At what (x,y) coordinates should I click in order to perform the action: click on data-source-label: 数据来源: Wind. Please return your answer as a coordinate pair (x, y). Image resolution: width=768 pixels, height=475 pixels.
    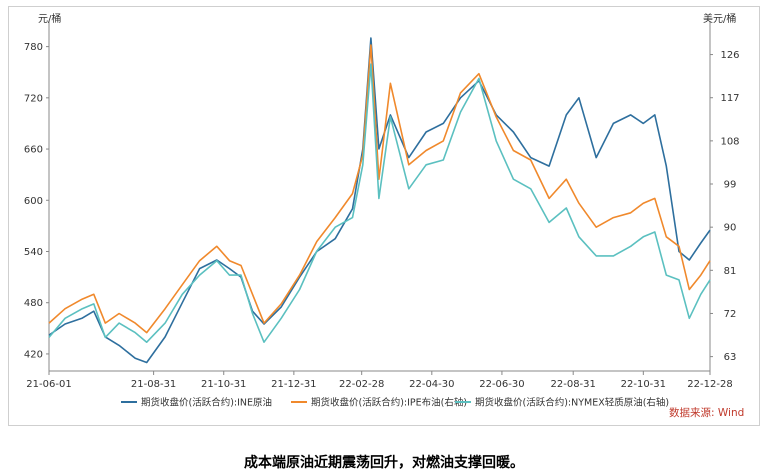
    Looking at the image, I should click on (706, 412).